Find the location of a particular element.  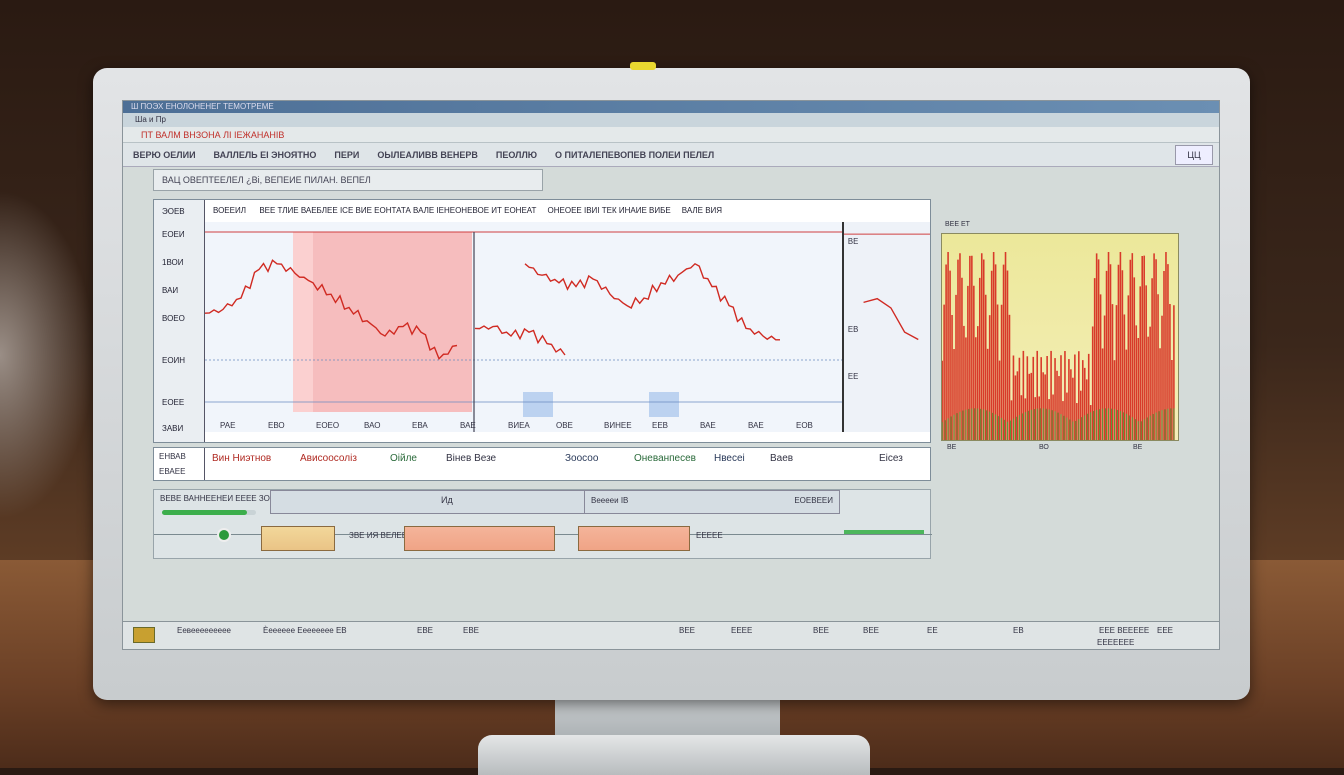

header-text: ВОЕЕИЛ is located at coordinates (229, 210).